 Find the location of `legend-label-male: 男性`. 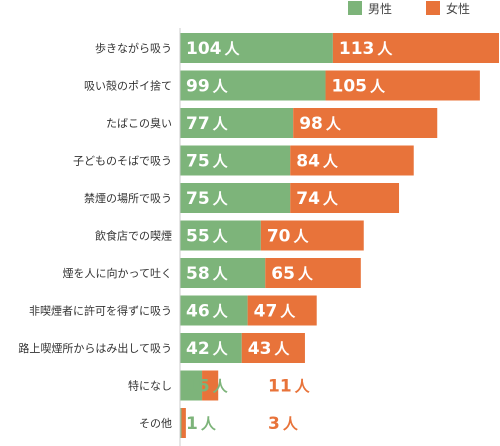

legend-label-male: 男性 is located at coordinates (380, 9).